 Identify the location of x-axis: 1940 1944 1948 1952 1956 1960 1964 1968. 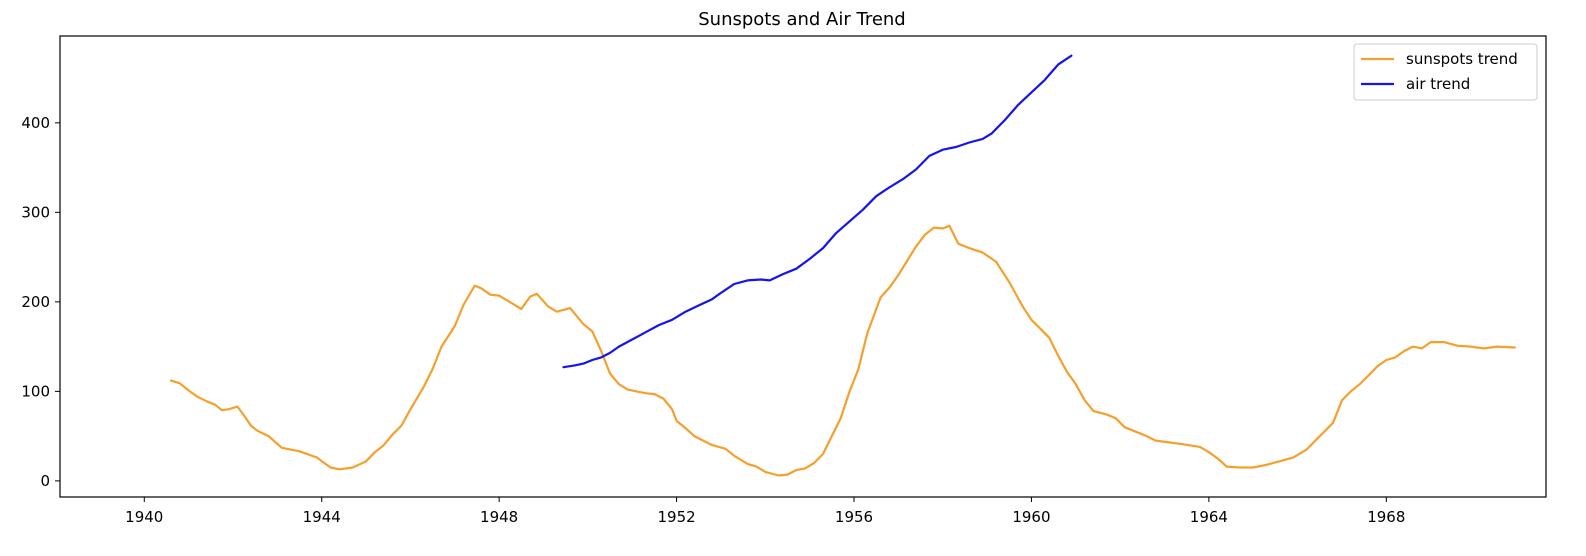
(765, 511).